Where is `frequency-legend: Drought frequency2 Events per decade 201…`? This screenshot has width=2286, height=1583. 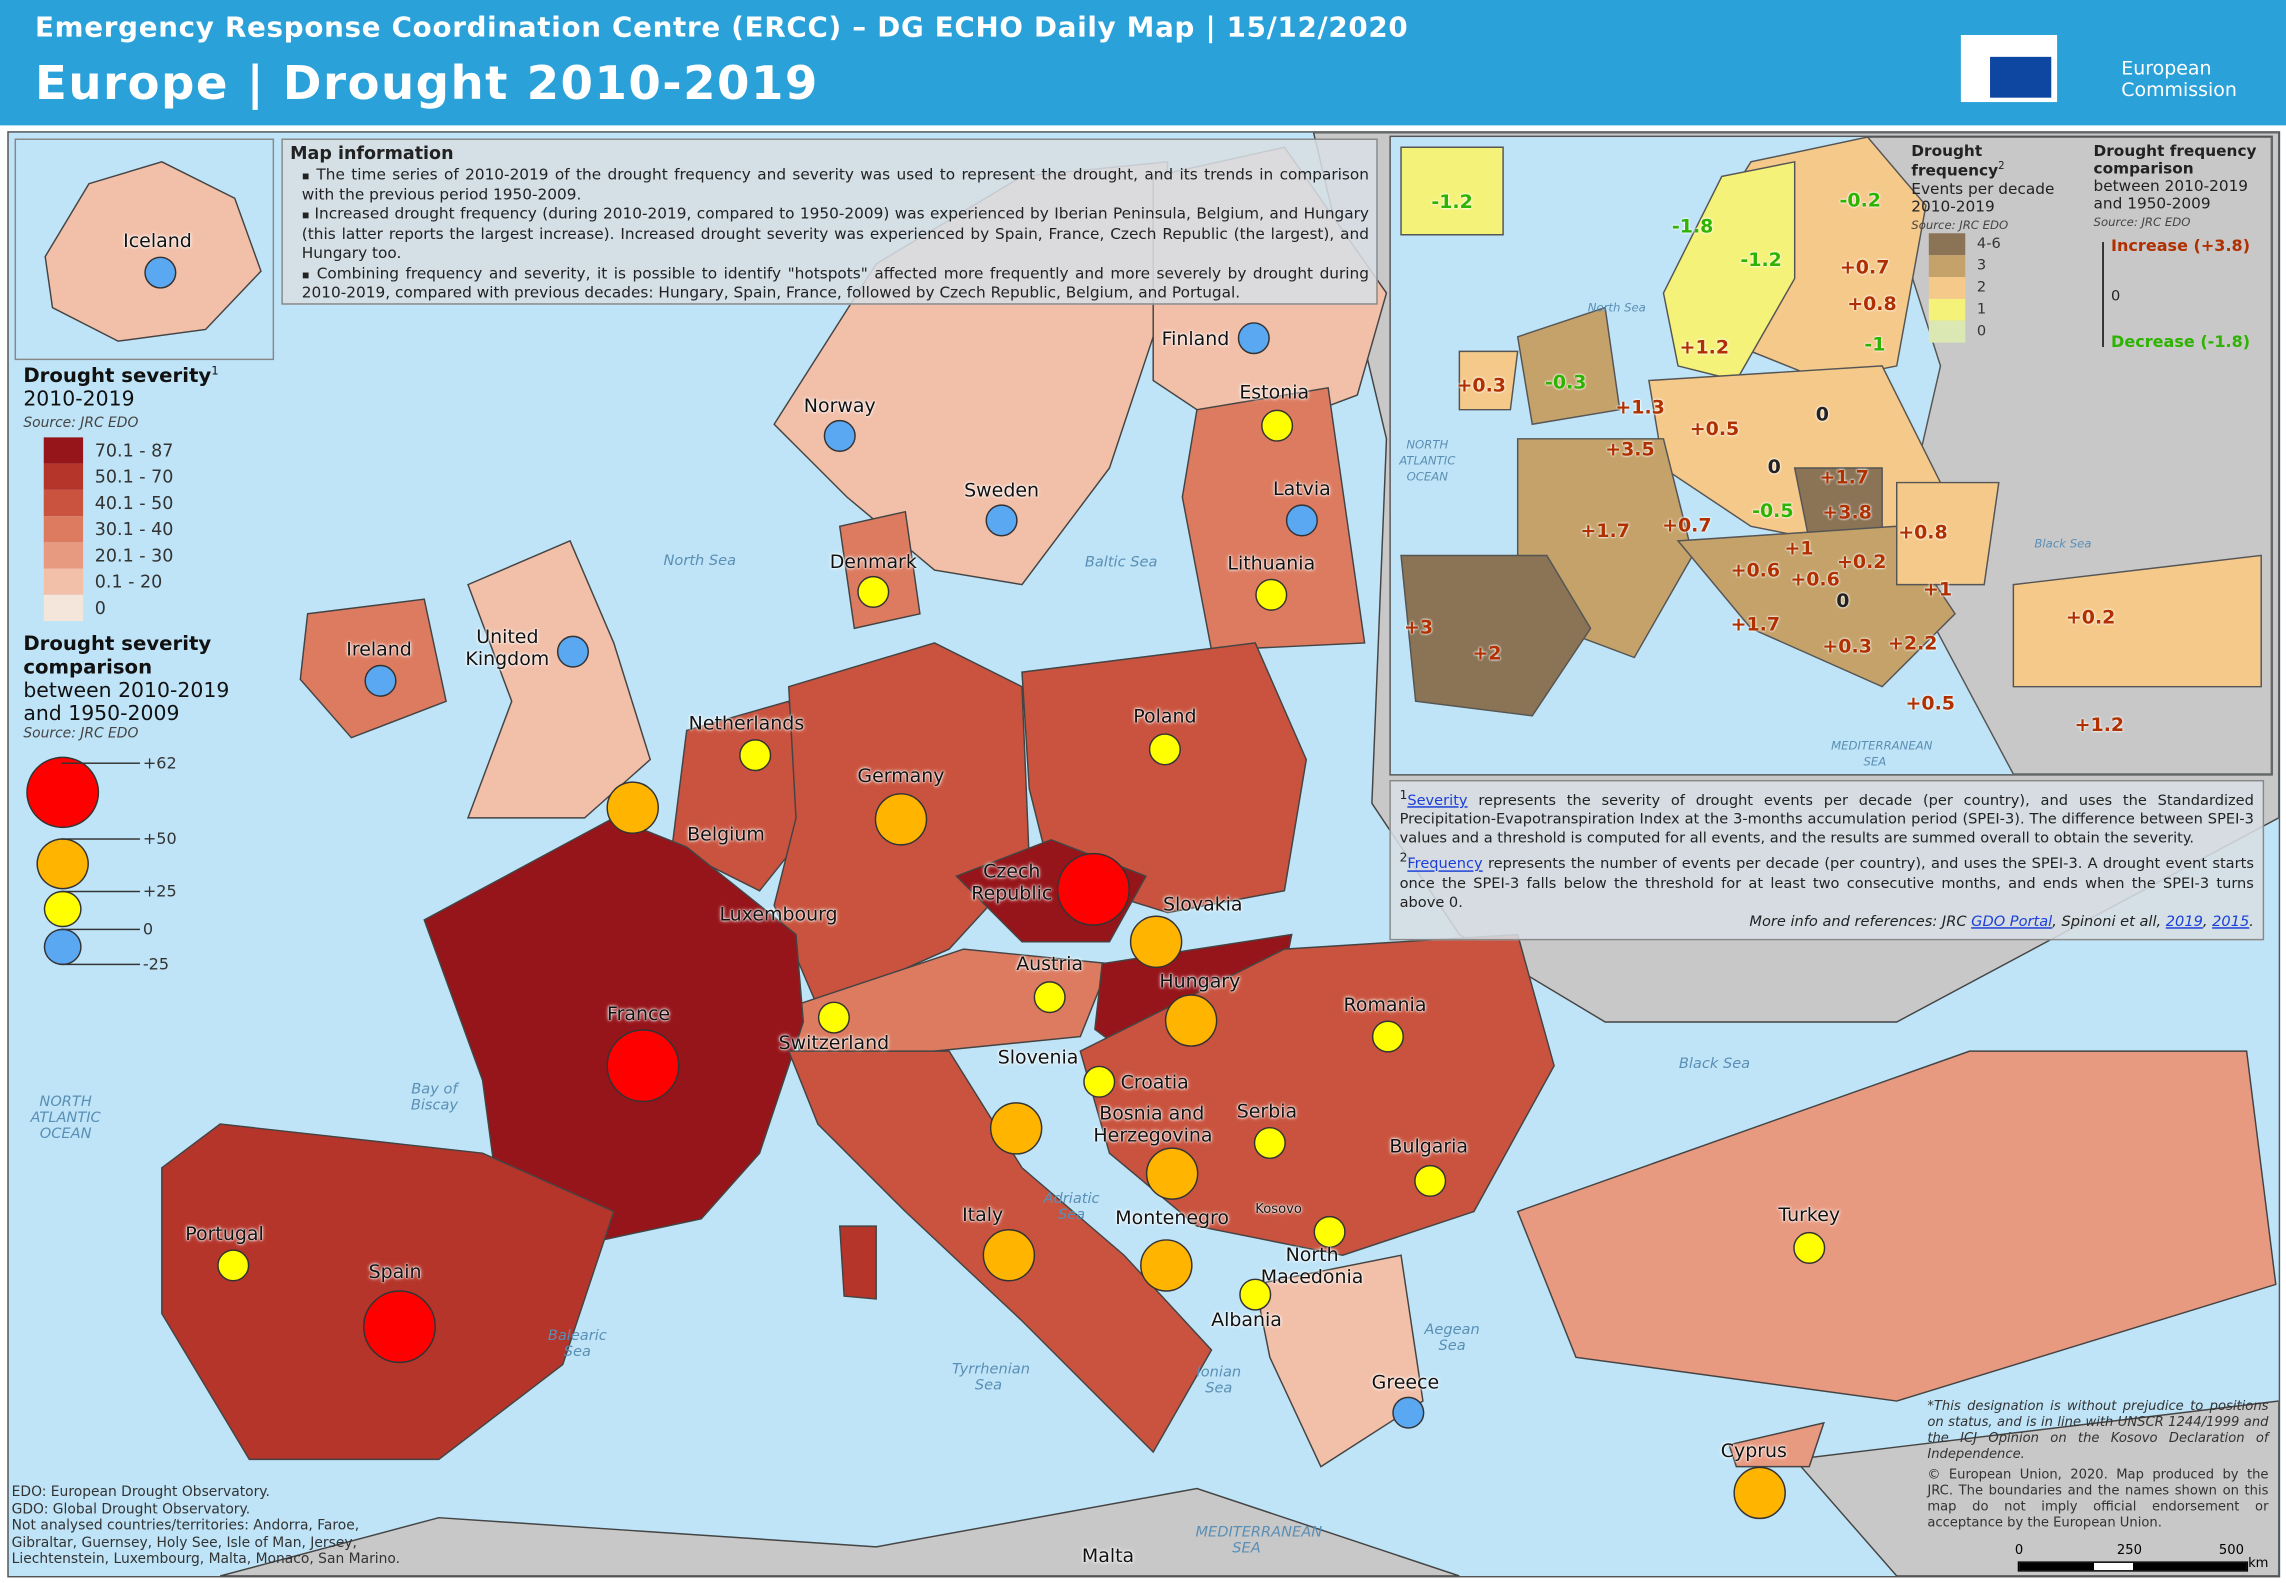 frequency-legend: Drought frequency2 Events per decade 201… is located at coordinates (1991, 242).